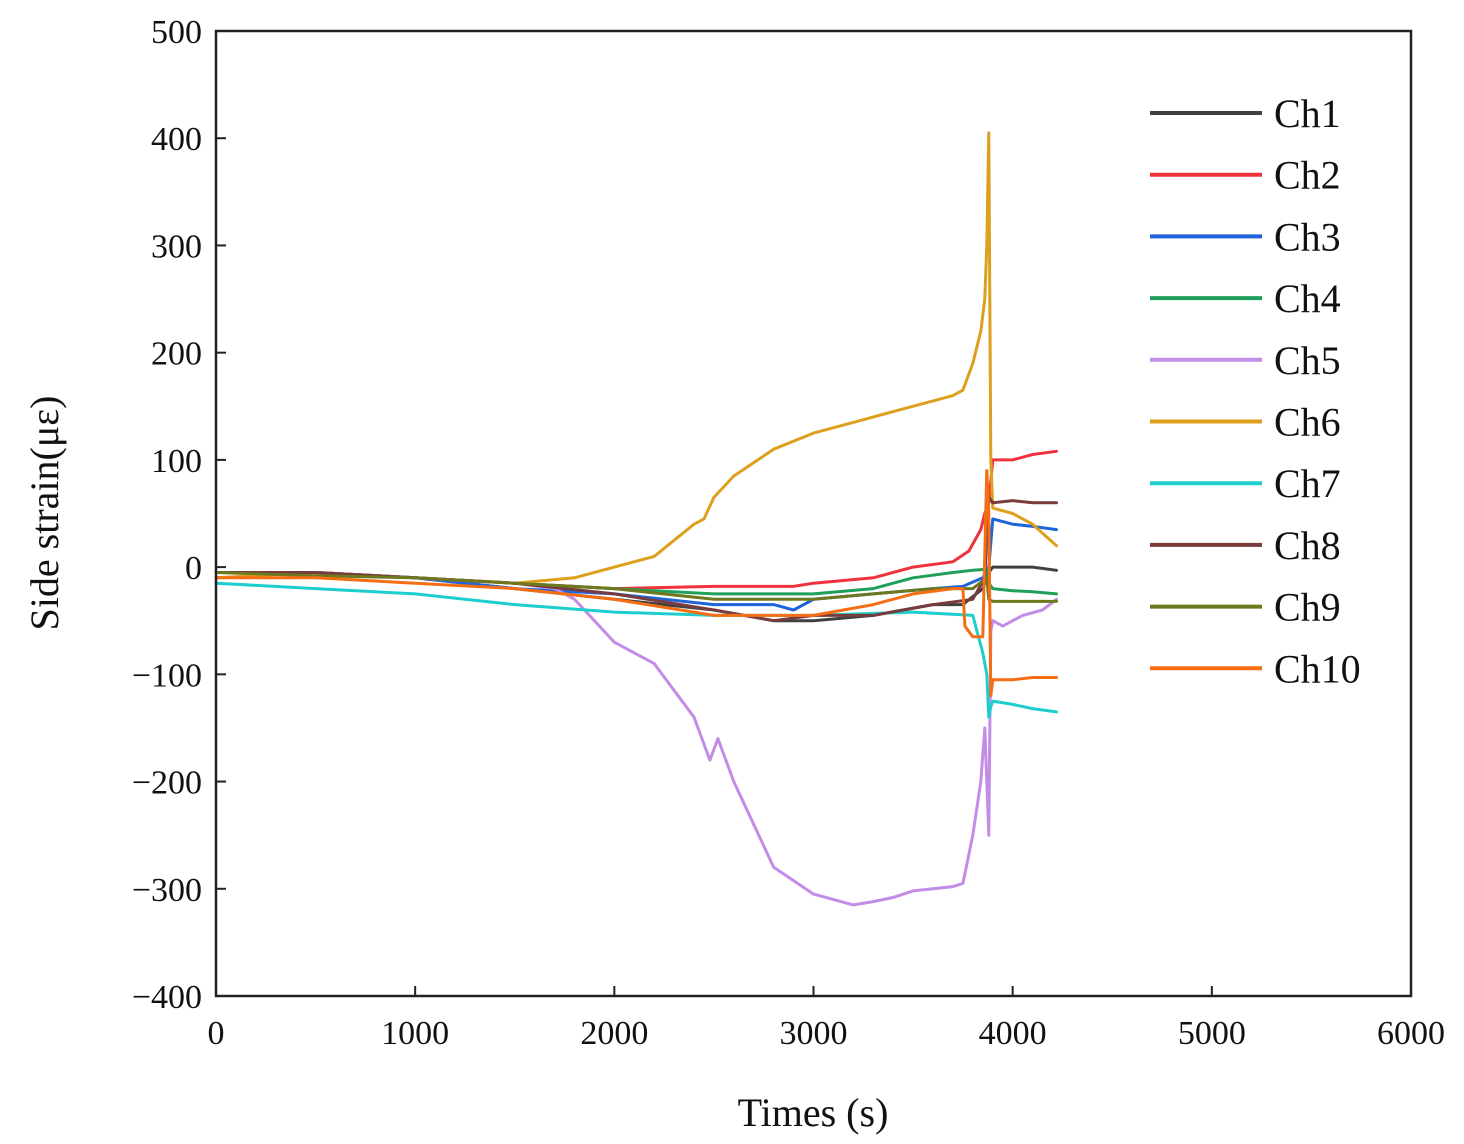  Describe the element at coordinates (176, 139) in the screenshot. I see `y-tick-label: 400` at that location.